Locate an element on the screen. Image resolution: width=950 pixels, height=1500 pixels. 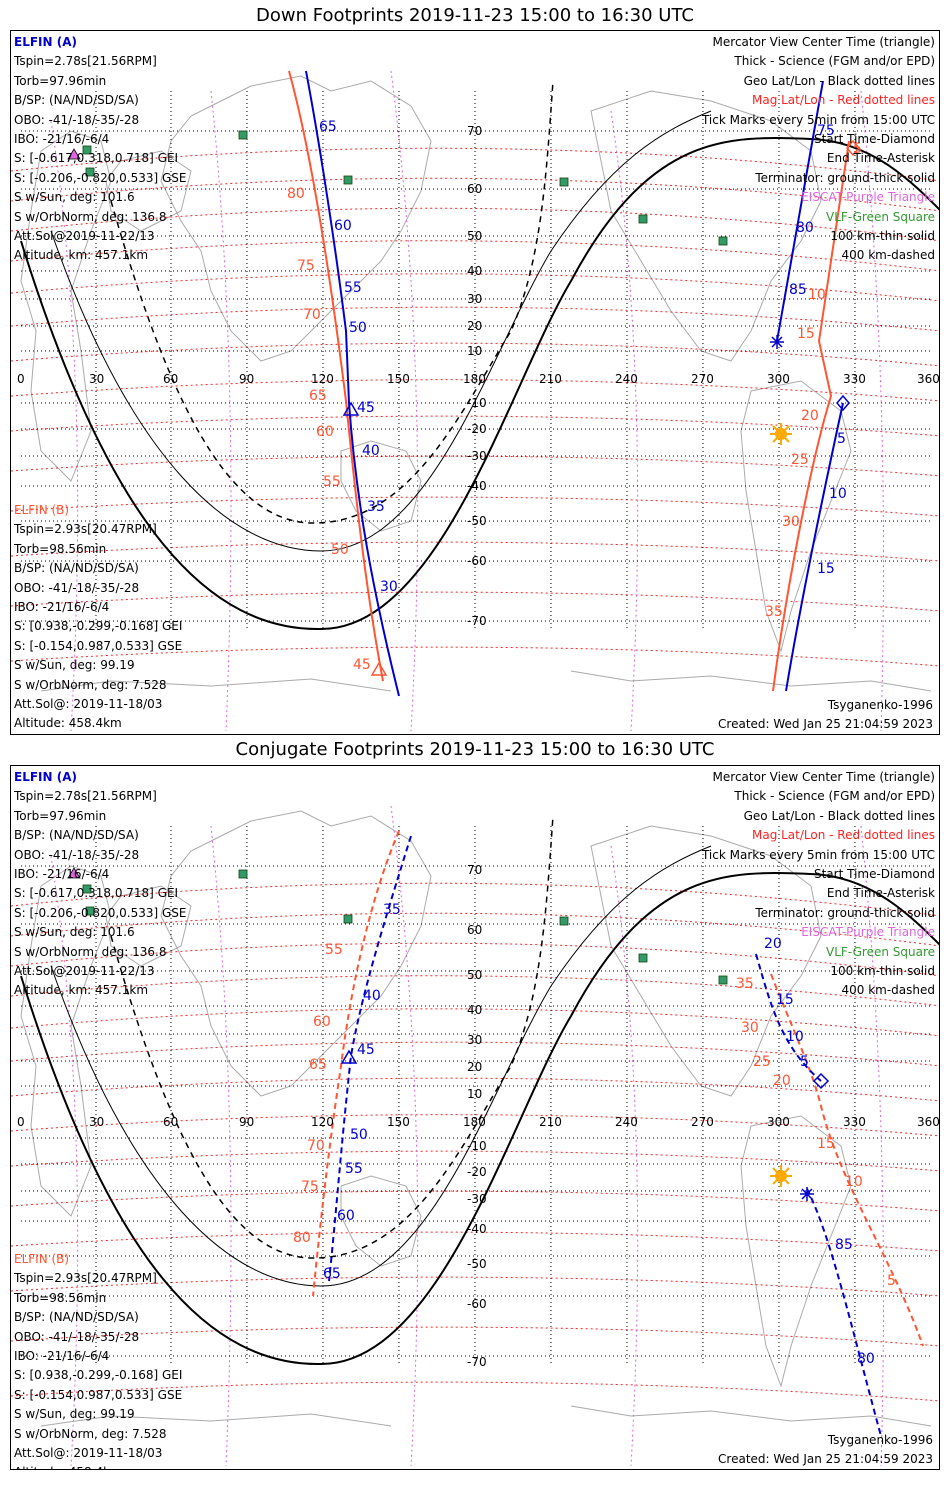
legend-100km: 100 km-thin solid is located at coordinates (882, 971).